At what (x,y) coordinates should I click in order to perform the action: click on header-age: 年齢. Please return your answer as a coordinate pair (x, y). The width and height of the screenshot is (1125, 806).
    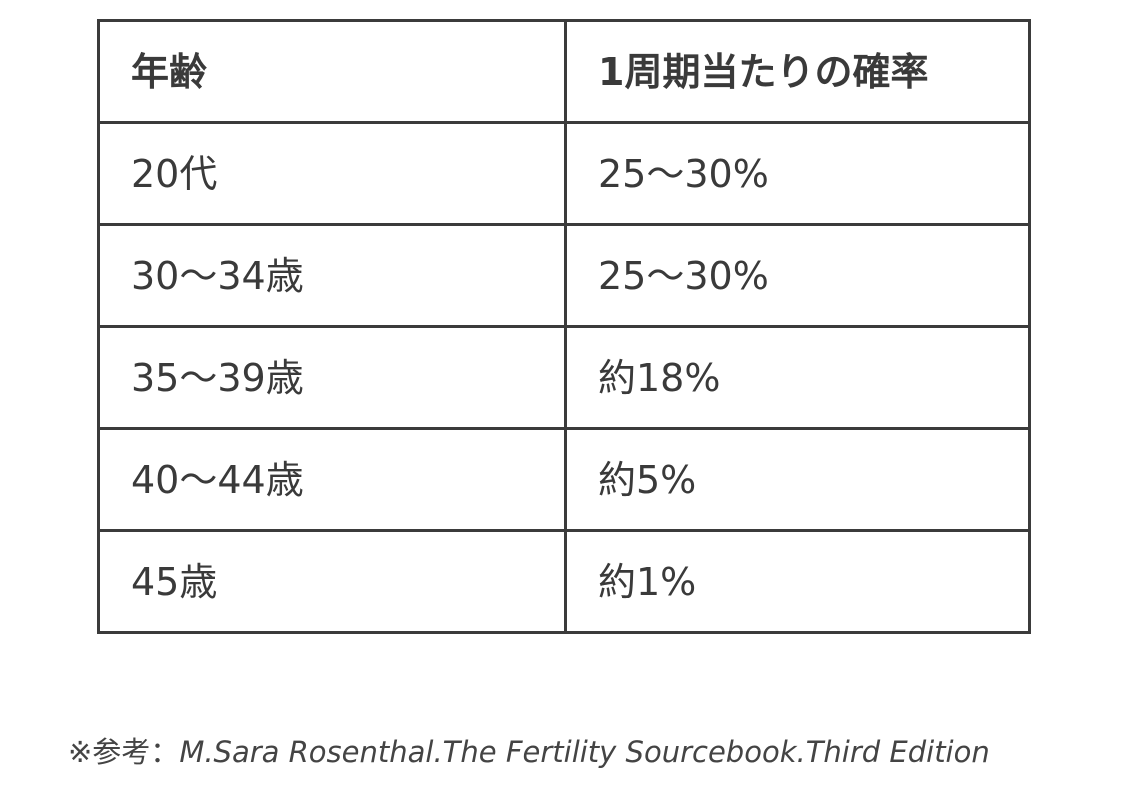
    Looking at the image, I should click on (332, 71).